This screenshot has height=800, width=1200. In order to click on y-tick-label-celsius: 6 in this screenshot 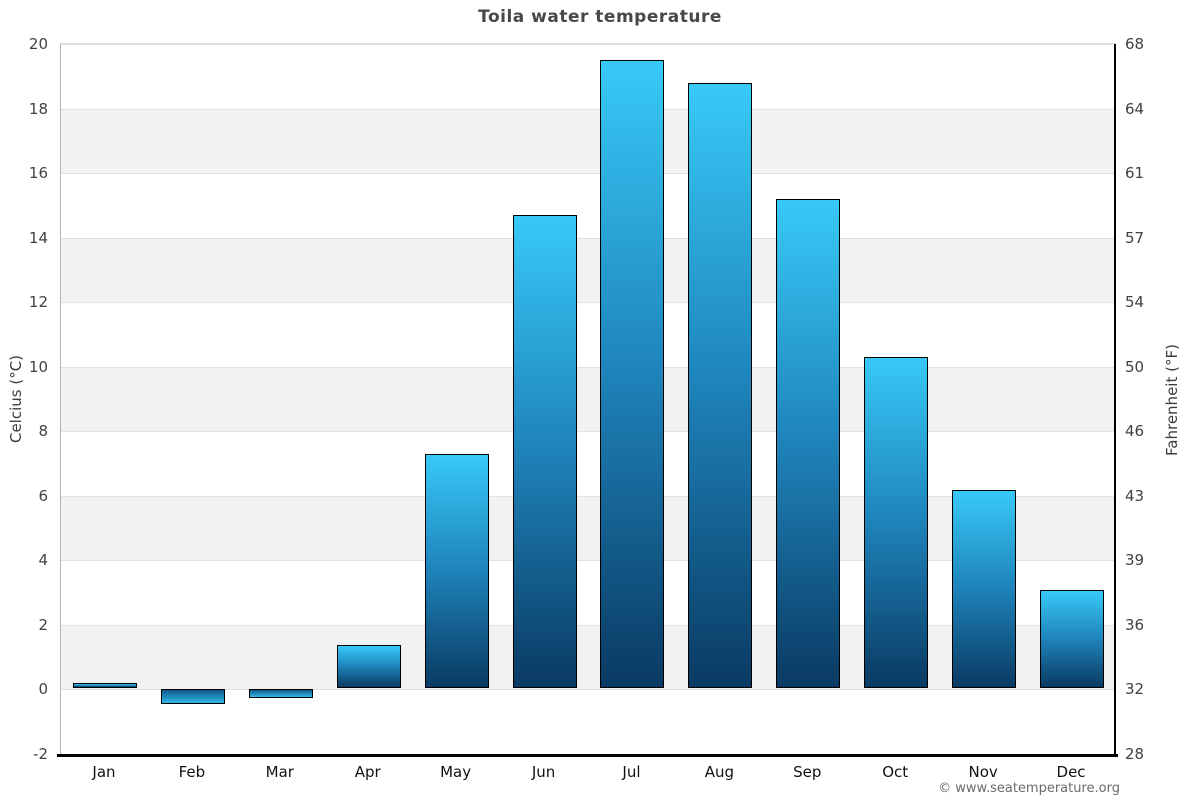, I will do `click(43, 495)`.